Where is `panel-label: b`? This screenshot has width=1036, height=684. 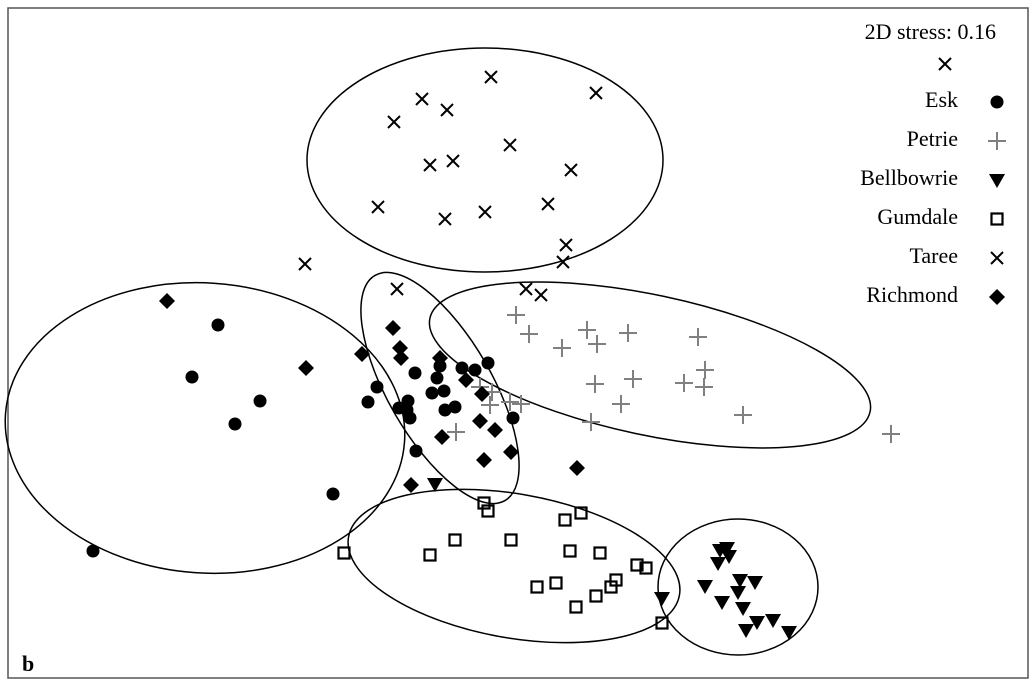
panel-label: b is located at coordinates (28, 663).